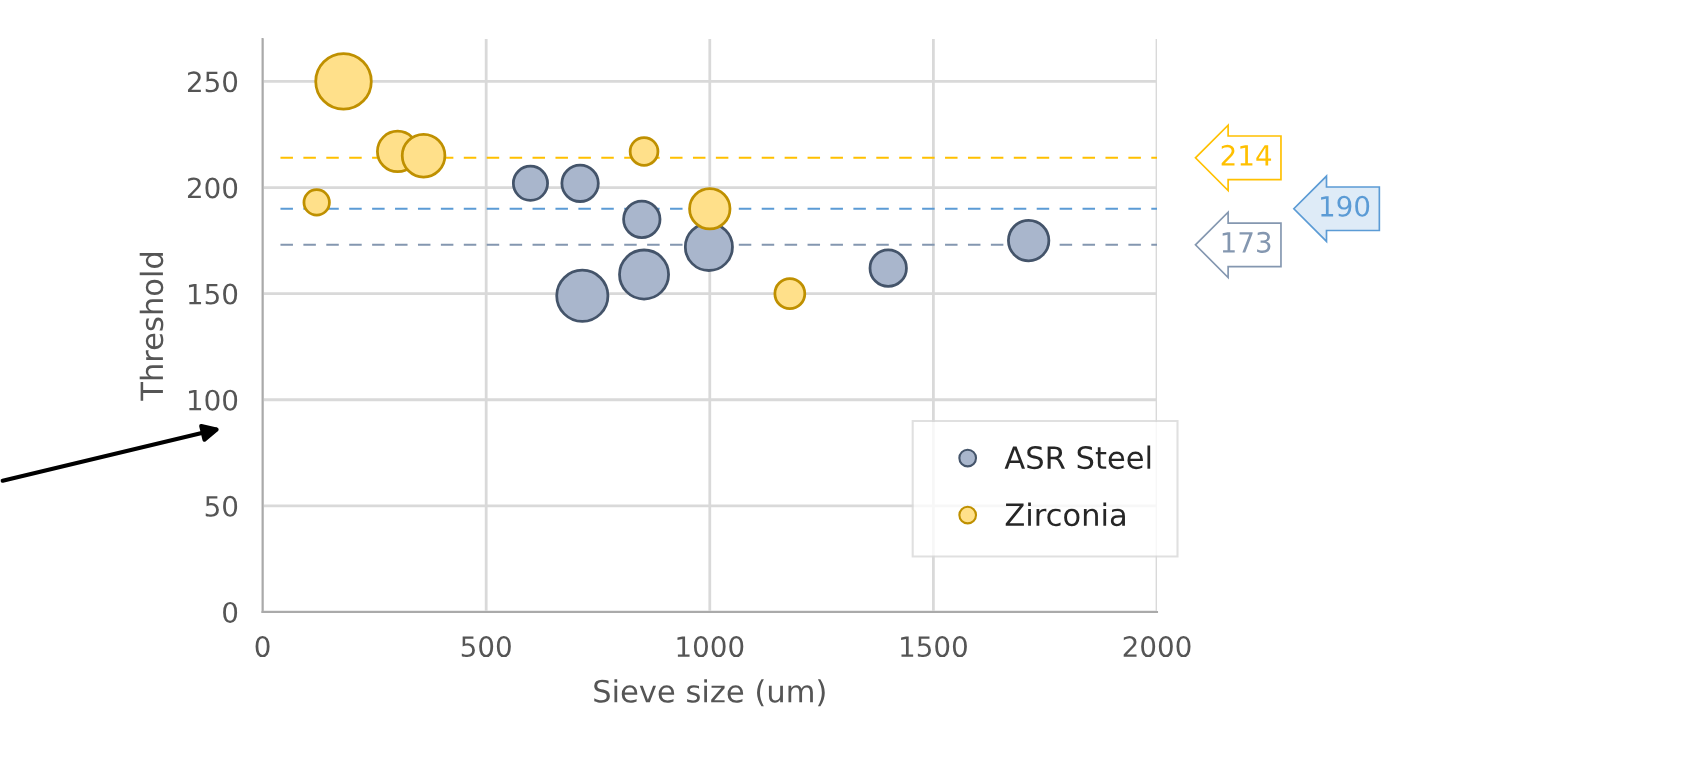 This screenshot has width=1694, height=764. I want to click on x-tick-label: 500, so click(486, 647).